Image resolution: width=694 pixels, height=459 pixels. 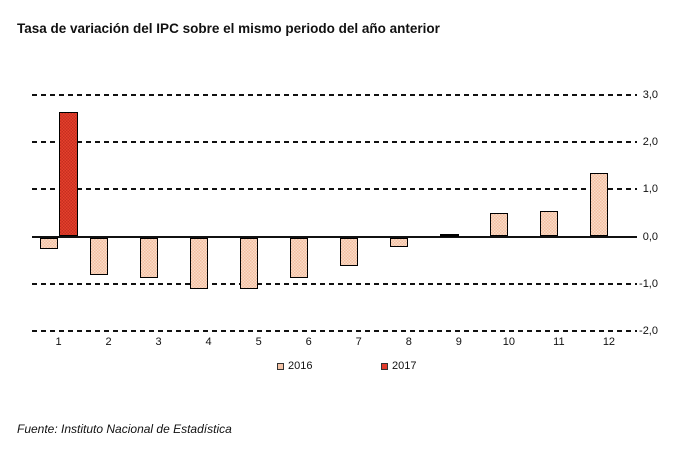 What do you see at coordinates (458, 342) in the screenshot?
I see `xtick-label-9: 9` at bounding box center [458, 342].